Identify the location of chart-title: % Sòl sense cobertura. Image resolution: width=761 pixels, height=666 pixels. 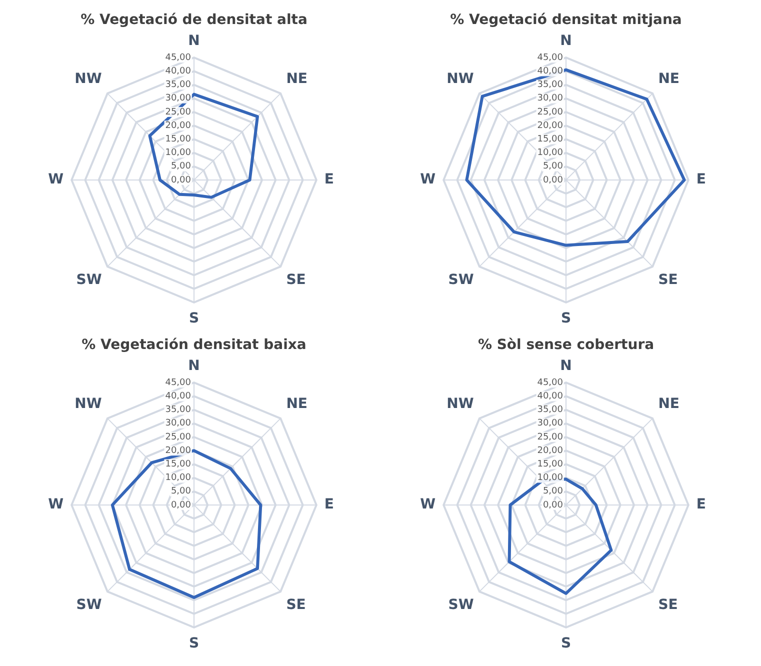
(566, 345).